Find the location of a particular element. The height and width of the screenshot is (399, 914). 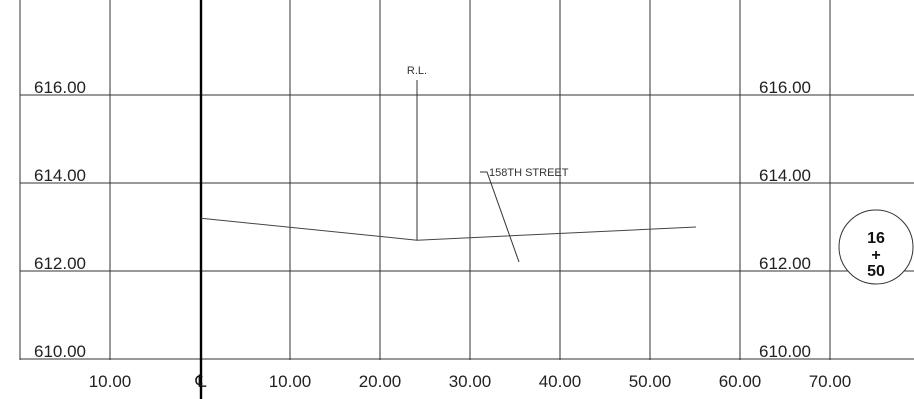

offset-label: 40.00 is located at coordinates (560, 381).